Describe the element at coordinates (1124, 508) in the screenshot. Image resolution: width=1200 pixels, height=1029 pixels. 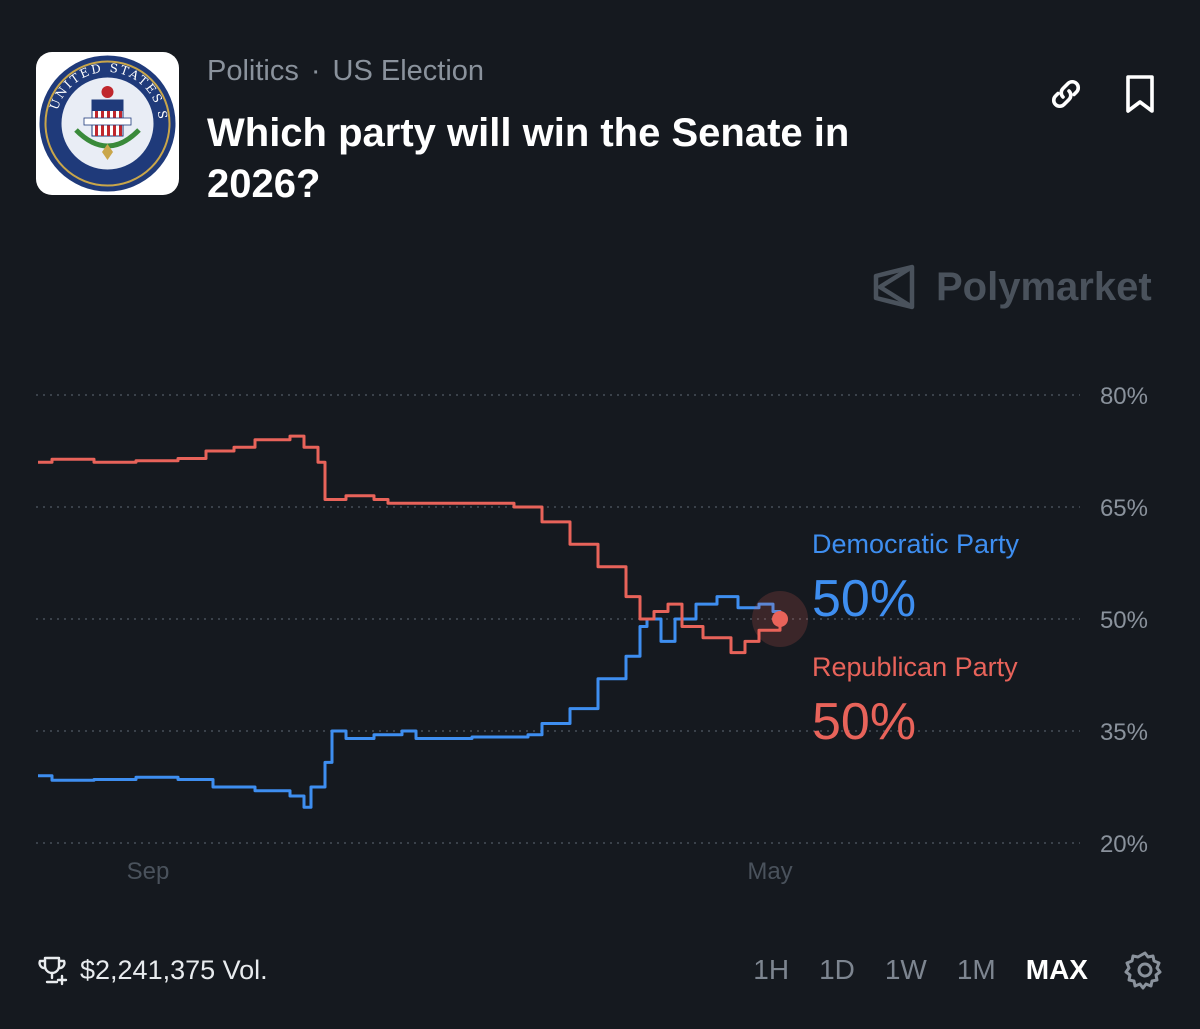
I see `y-tick-label: 65%` at that location.